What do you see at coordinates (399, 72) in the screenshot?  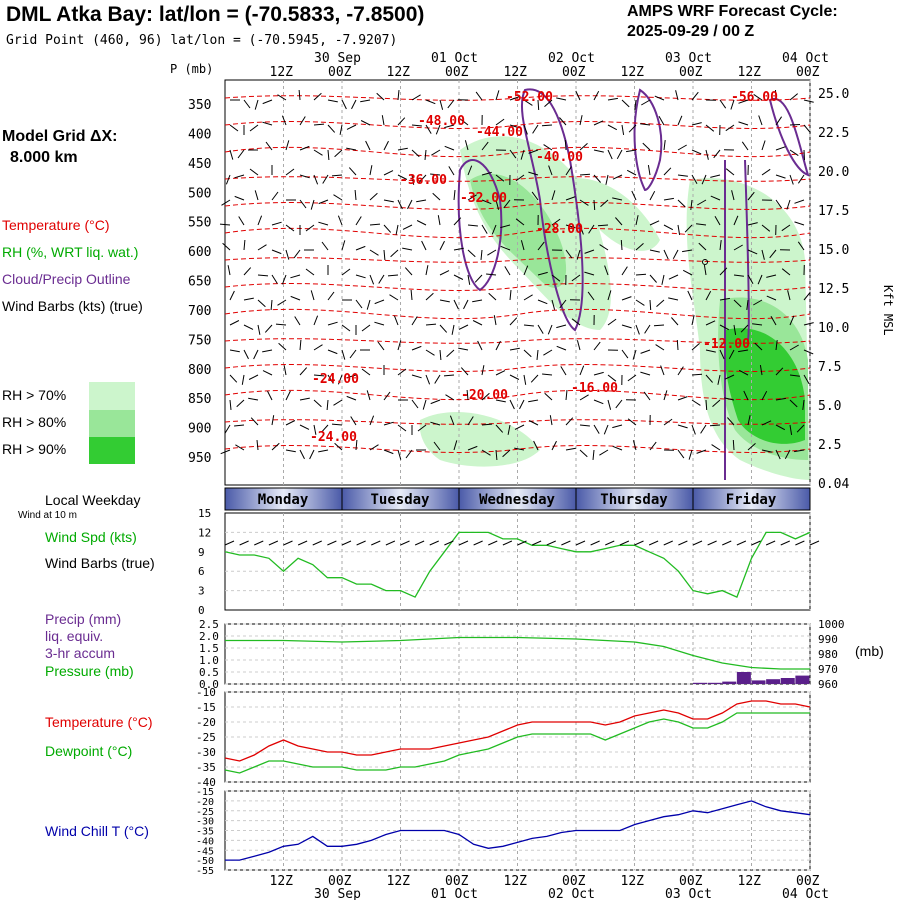 I see `x-tick-label-top: 12Z` at bounding box center [399, 72].